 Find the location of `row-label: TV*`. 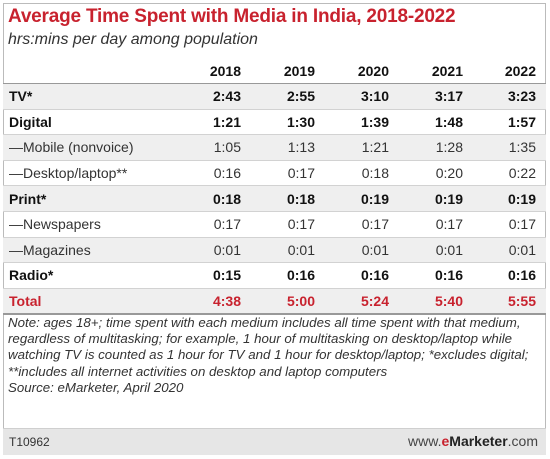

row-label: TV* is located at coordinates (90, 96).